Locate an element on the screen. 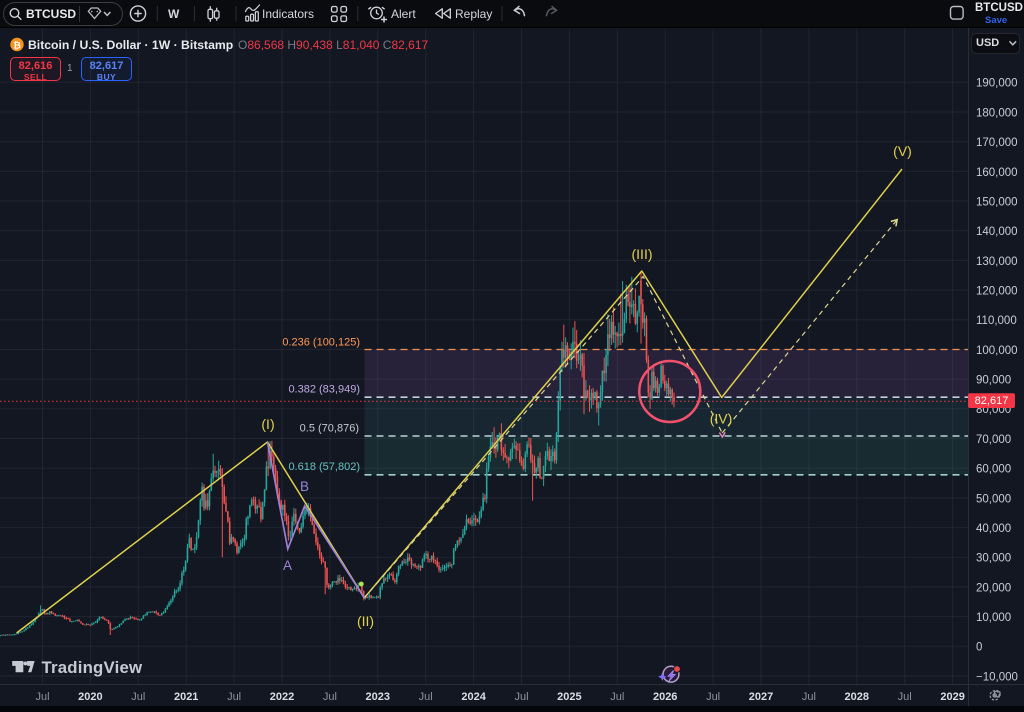 The width and height of the screenshot is (1024, 712). svg-text: 10,000 is located at coordinates (993, 618).